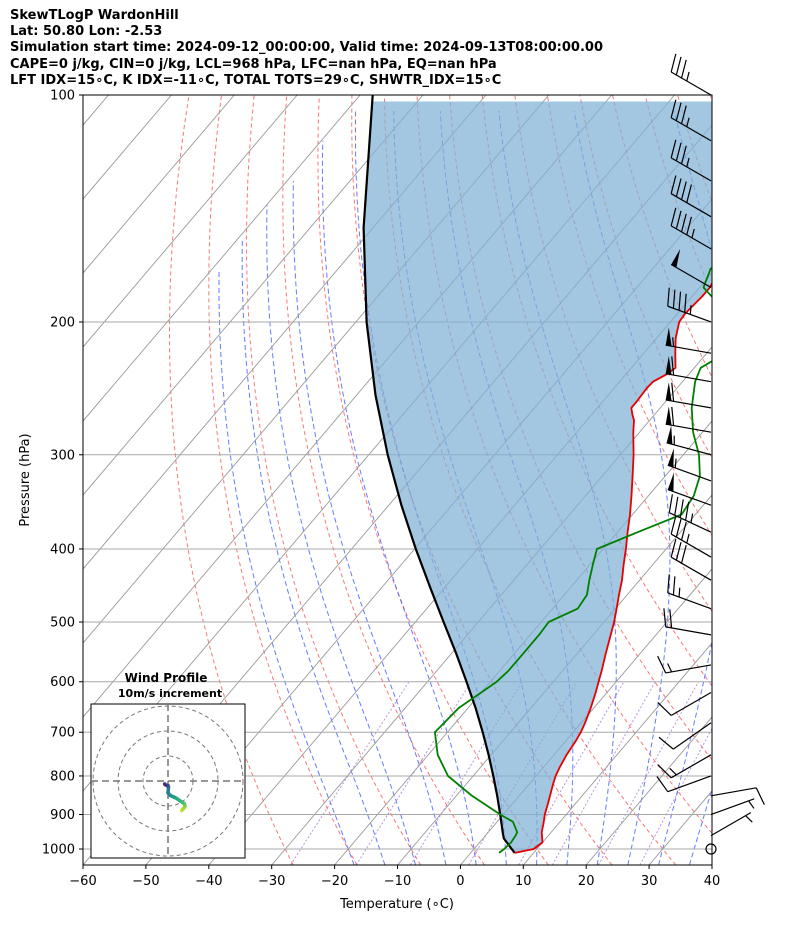 This screenshot has height=937, width=794. What do you see at coordinates (58, 850) in the screenshot?
I see `y-tick-label: 1000` at bounding box center [58, 850].